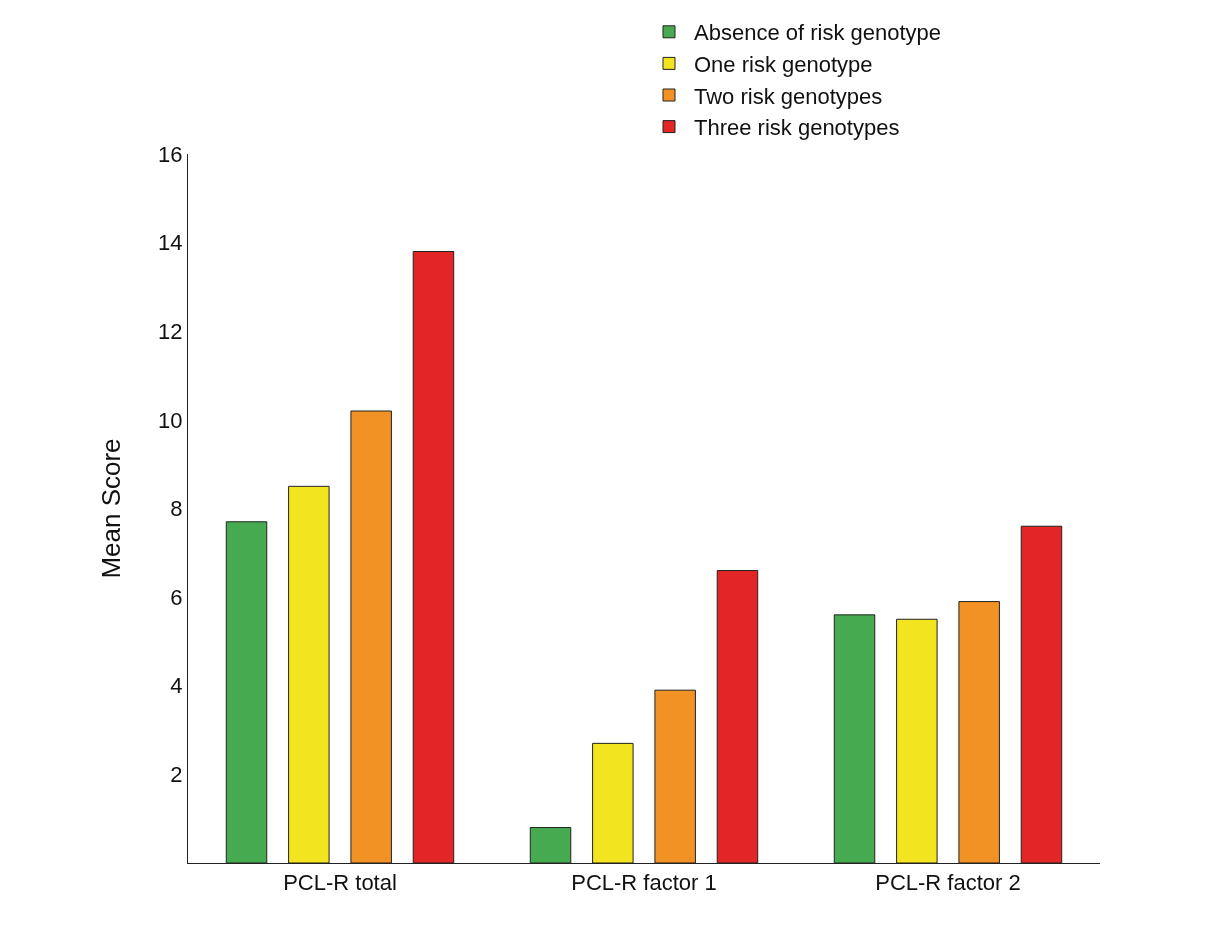  Describe the element at coordinates (783, 64) in the screenshot. I see `legend-label: One risk genotype` at that location.